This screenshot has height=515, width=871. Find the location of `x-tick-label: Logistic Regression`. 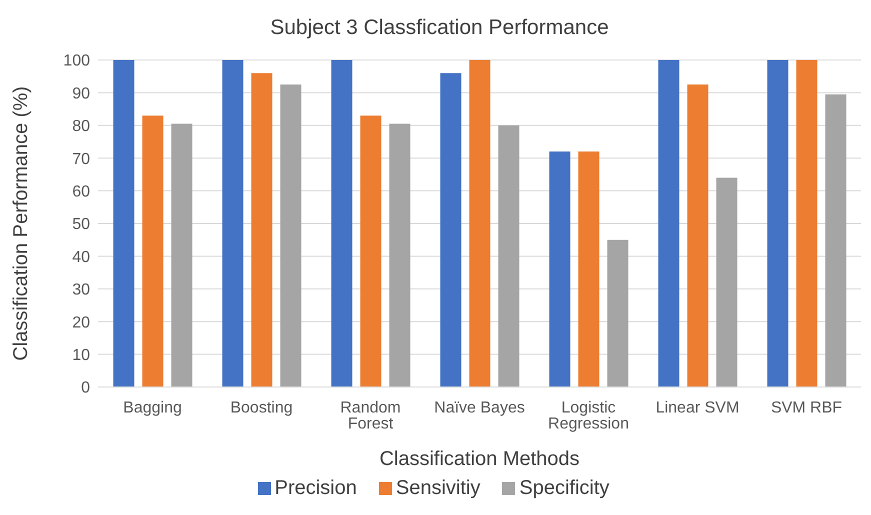

x-tick-label: Logistic Regression is located at coordinates (588, 415).